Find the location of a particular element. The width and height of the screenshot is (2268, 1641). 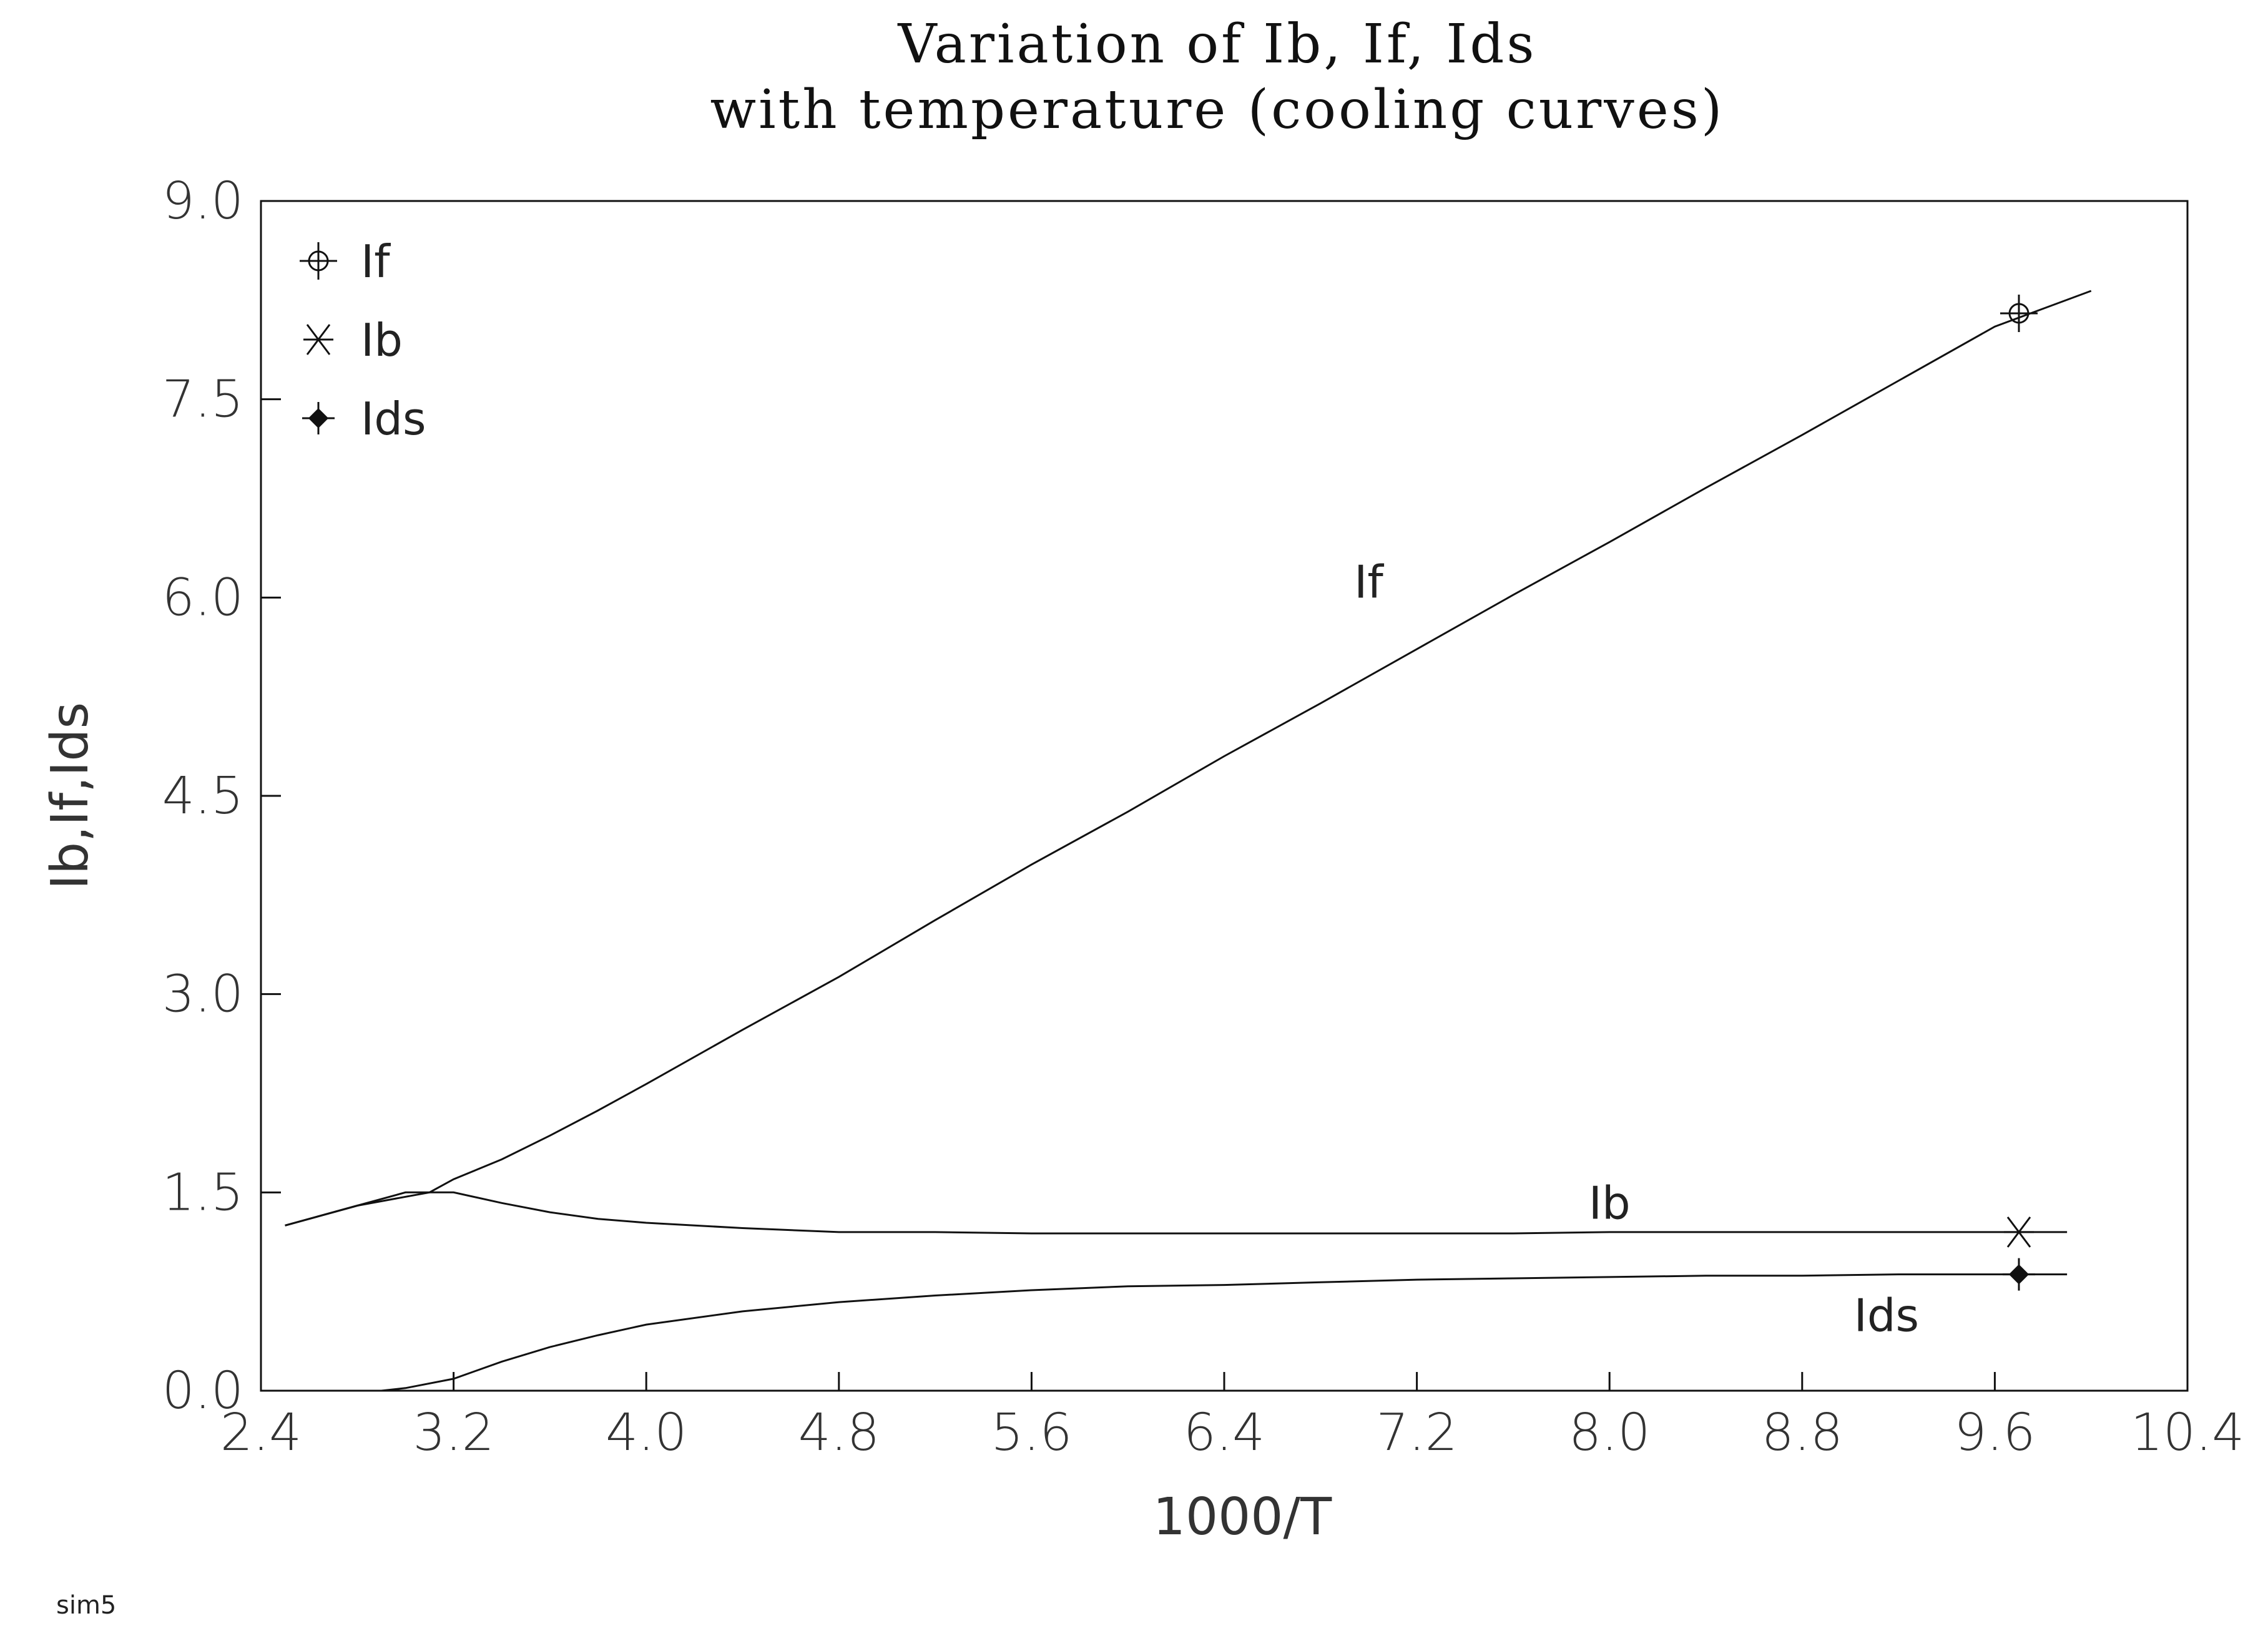

series-line-ib is located at coordinates (1176, 1213).